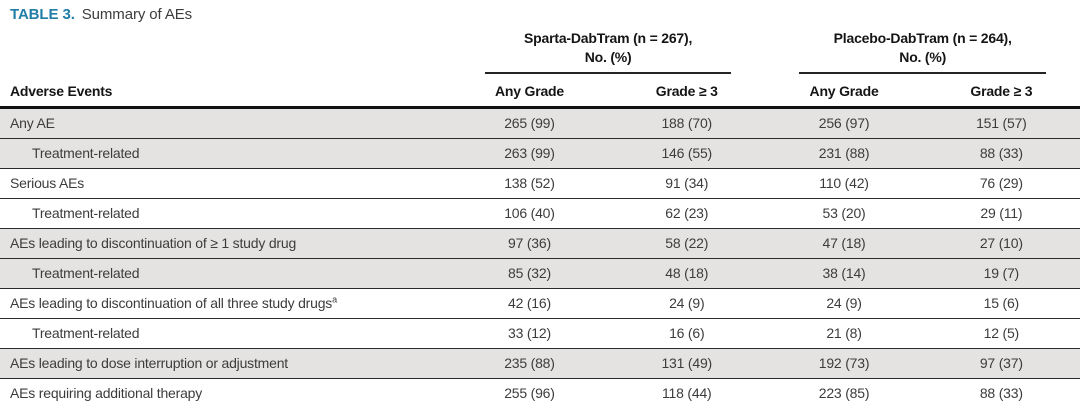  Describe the element at coordinates (137, 14) in the screenshot. I see `table-caption-text: Summary of AEs` at that location.